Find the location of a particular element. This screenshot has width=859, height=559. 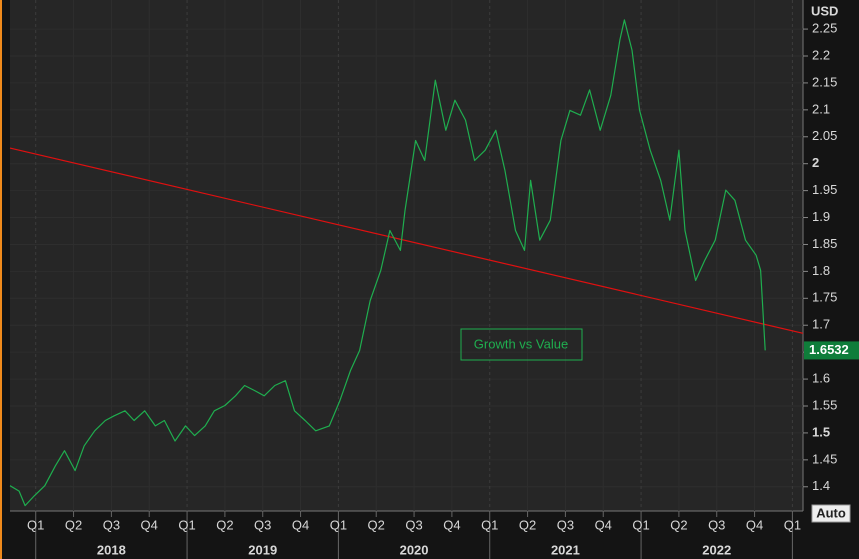

year-label: 2022 is located at coordinates (716, 549).